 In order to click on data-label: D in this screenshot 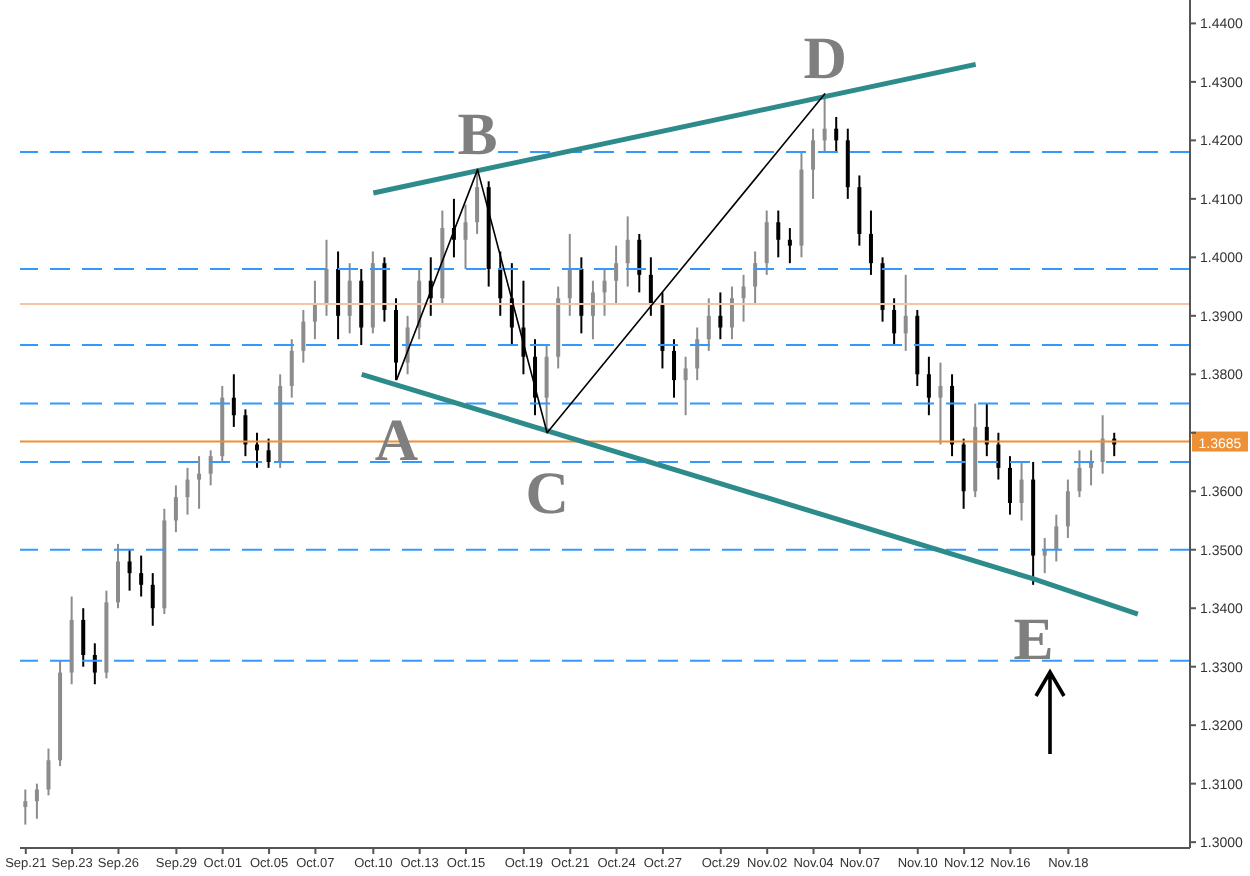, I will do `click(825, 58)`.